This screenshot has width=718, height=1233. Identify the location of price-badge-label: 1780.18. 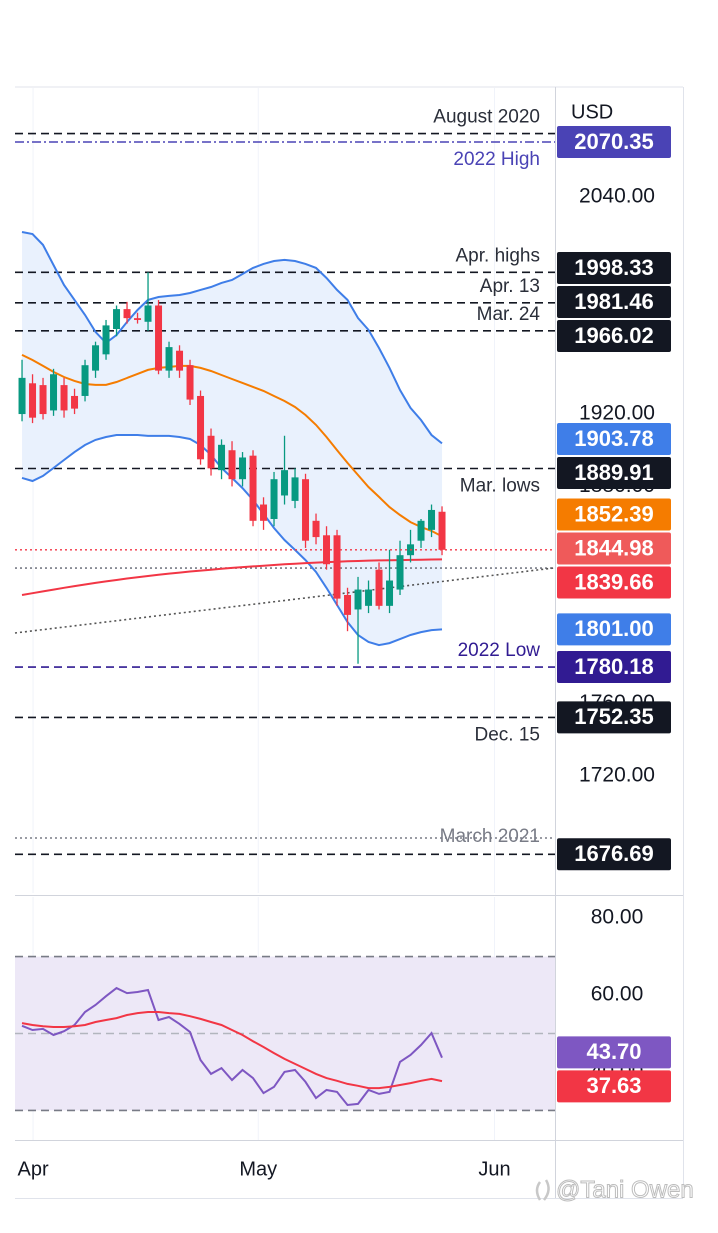
(614, 666).